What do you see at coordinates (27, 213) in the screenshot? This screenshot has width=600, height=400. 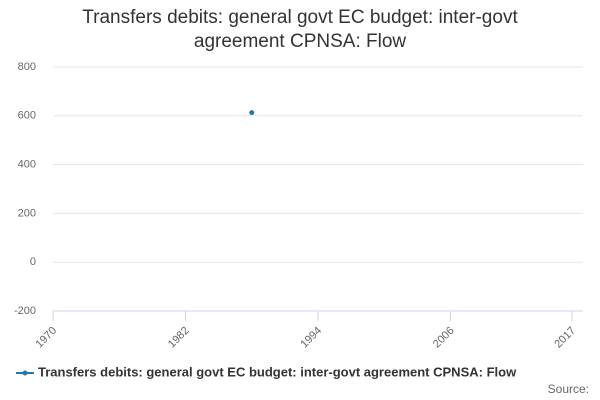 I see `y-tick-label: 200` at bounding box center [27, 213].